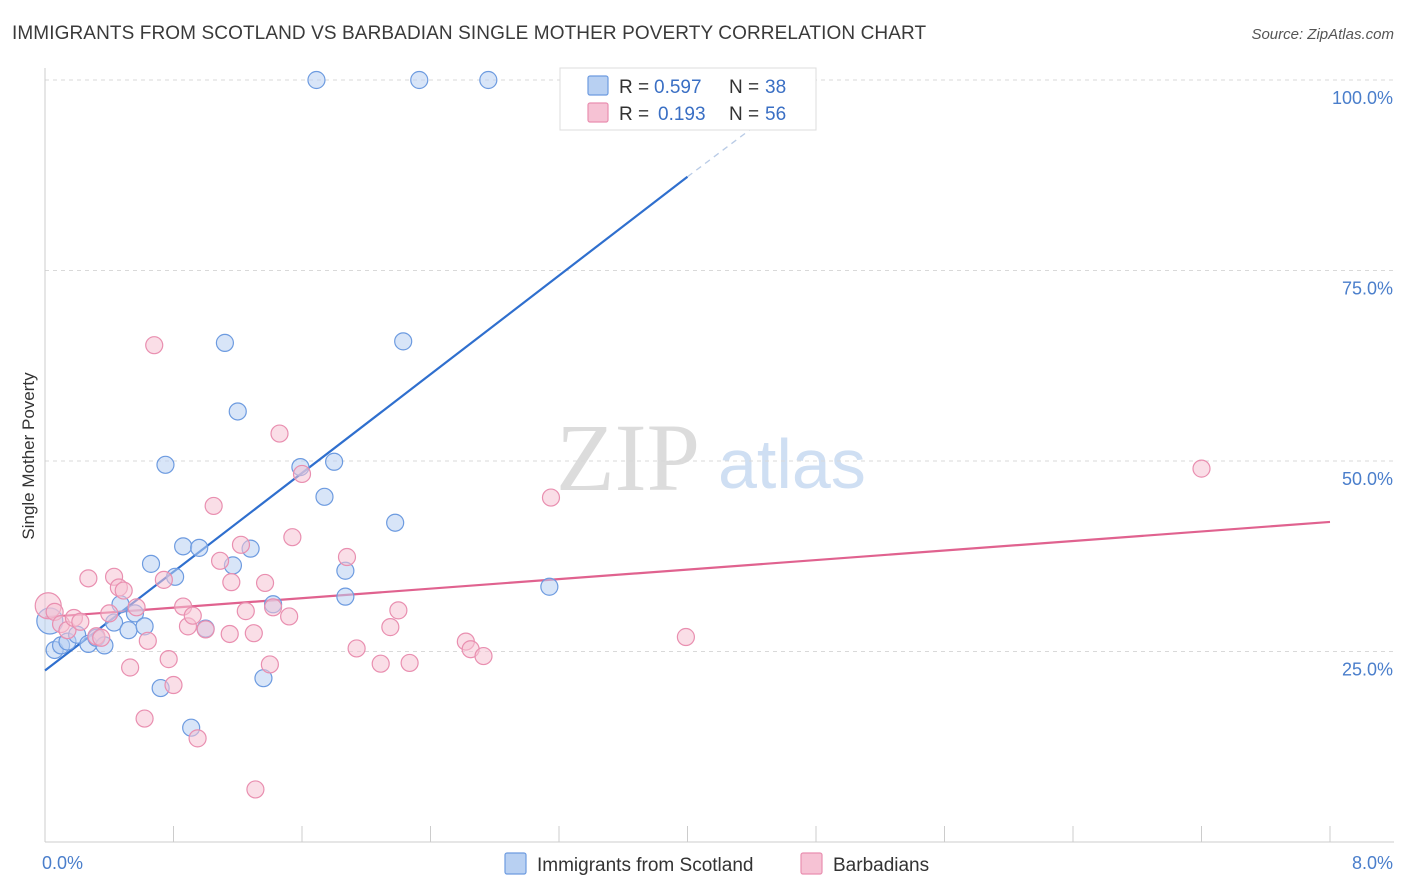  Describe the element at coordinates (1322, 34) in the screenshot. I see `chart-source: Source: ZipAtlas.com` at that location.